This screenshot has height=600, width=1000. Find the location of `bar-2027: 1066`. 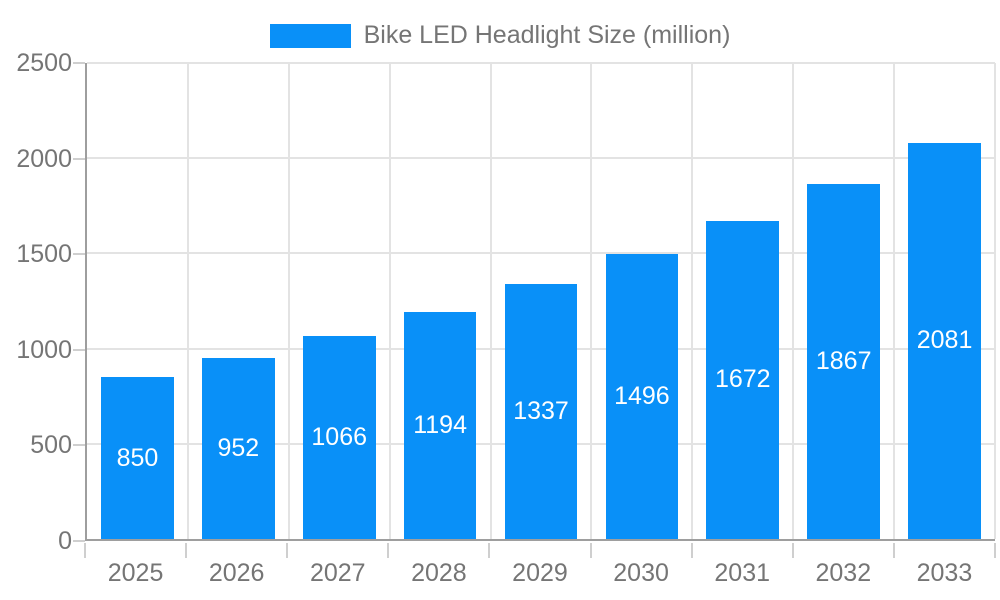

bar-2027: 1066 is located at coordinates (339, 437).